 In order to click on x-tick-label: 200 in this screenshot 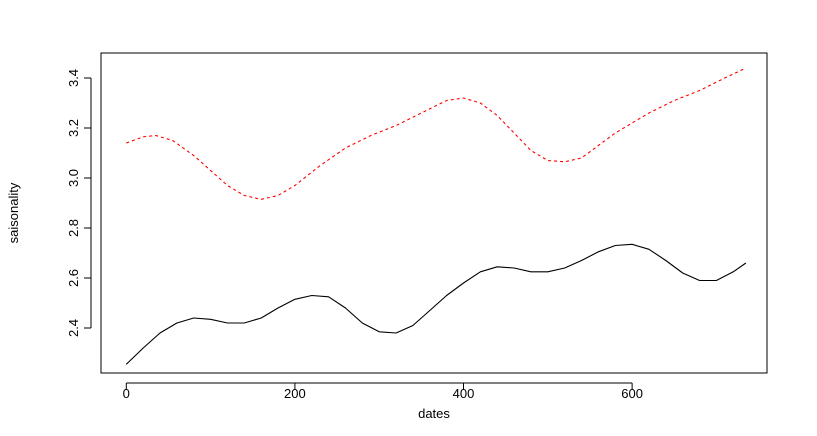, I will do `click(295, 393)`.